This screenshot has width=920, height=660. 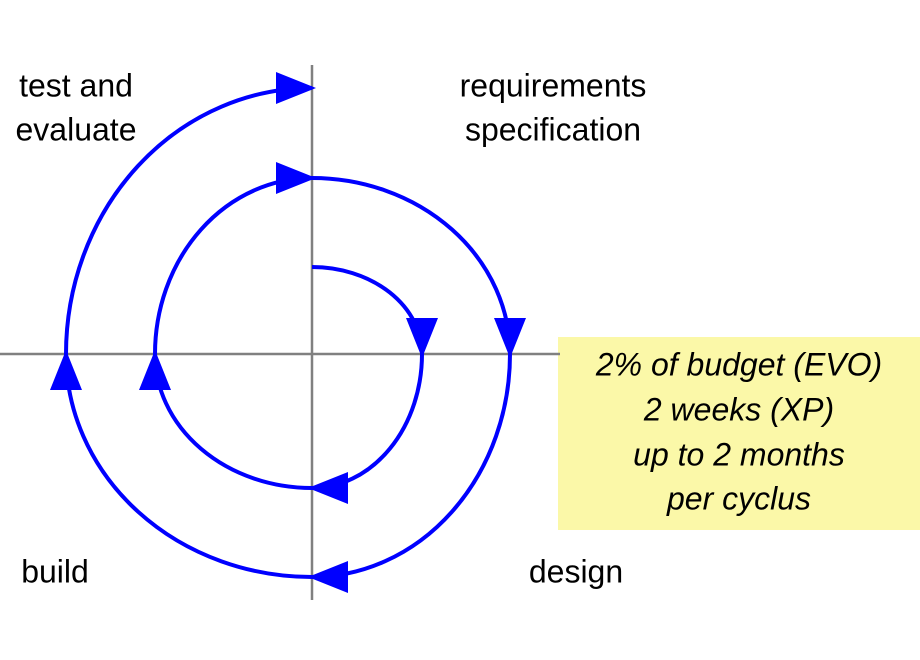 What do you see at coordinates (553, 129) in the screenshot?
I see `quadrant-label: specification` at bounding box center [553, 129].